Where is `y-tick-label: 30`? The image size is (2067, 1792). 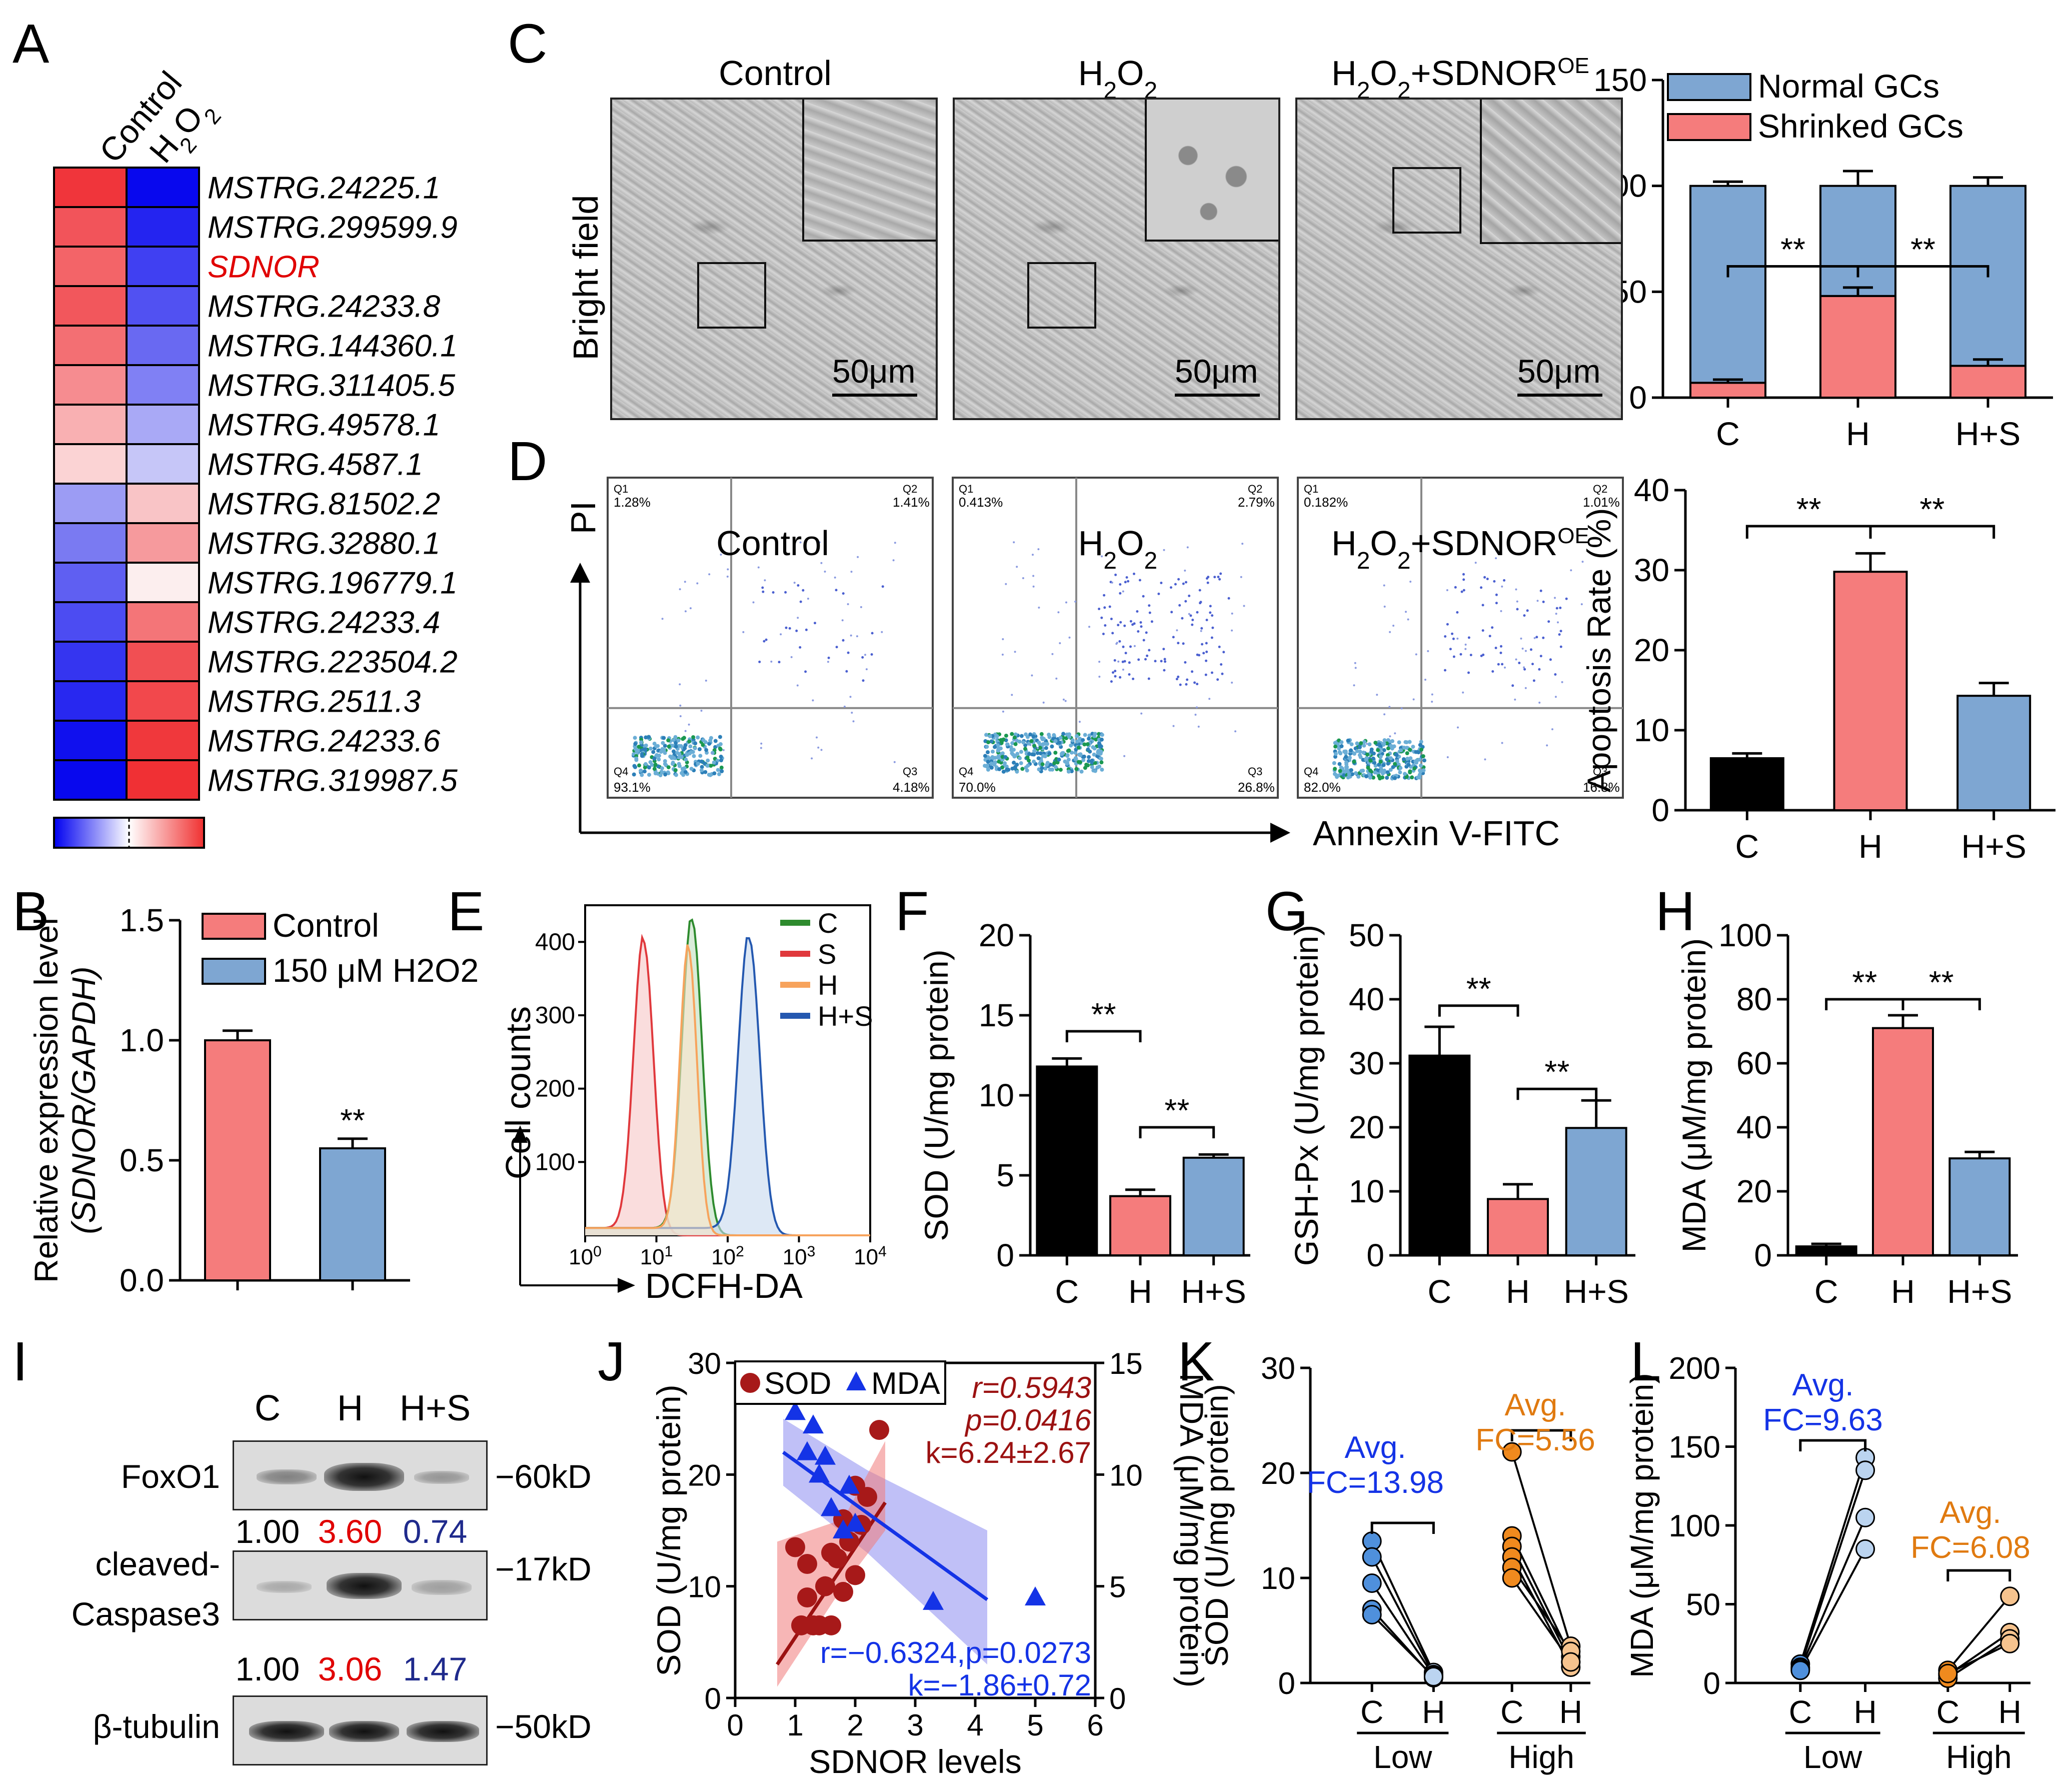 y-tick-label: 30 is located at coordinates (1651, 570).